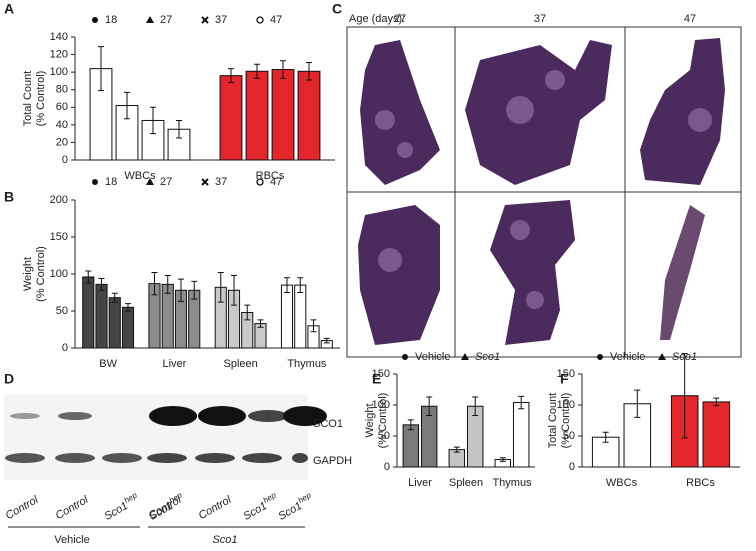  Describe the element at coordinates (166, 20) in the screenshot. I see `legend-label: 27` at that location.